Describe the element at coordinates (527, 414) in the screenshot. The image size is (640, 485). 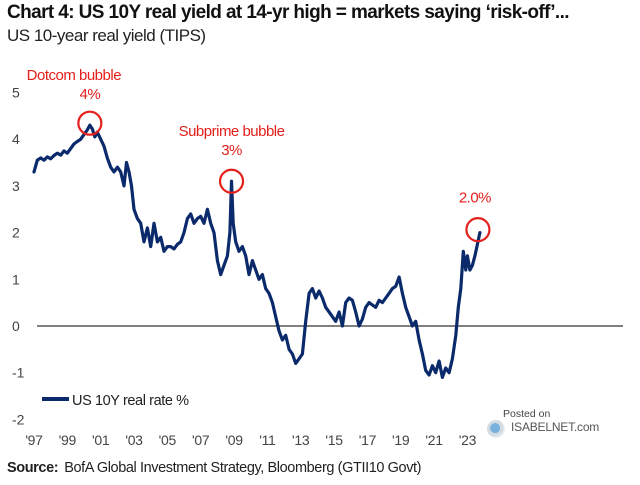
I see `watermark-posted: Posted on` at that location.